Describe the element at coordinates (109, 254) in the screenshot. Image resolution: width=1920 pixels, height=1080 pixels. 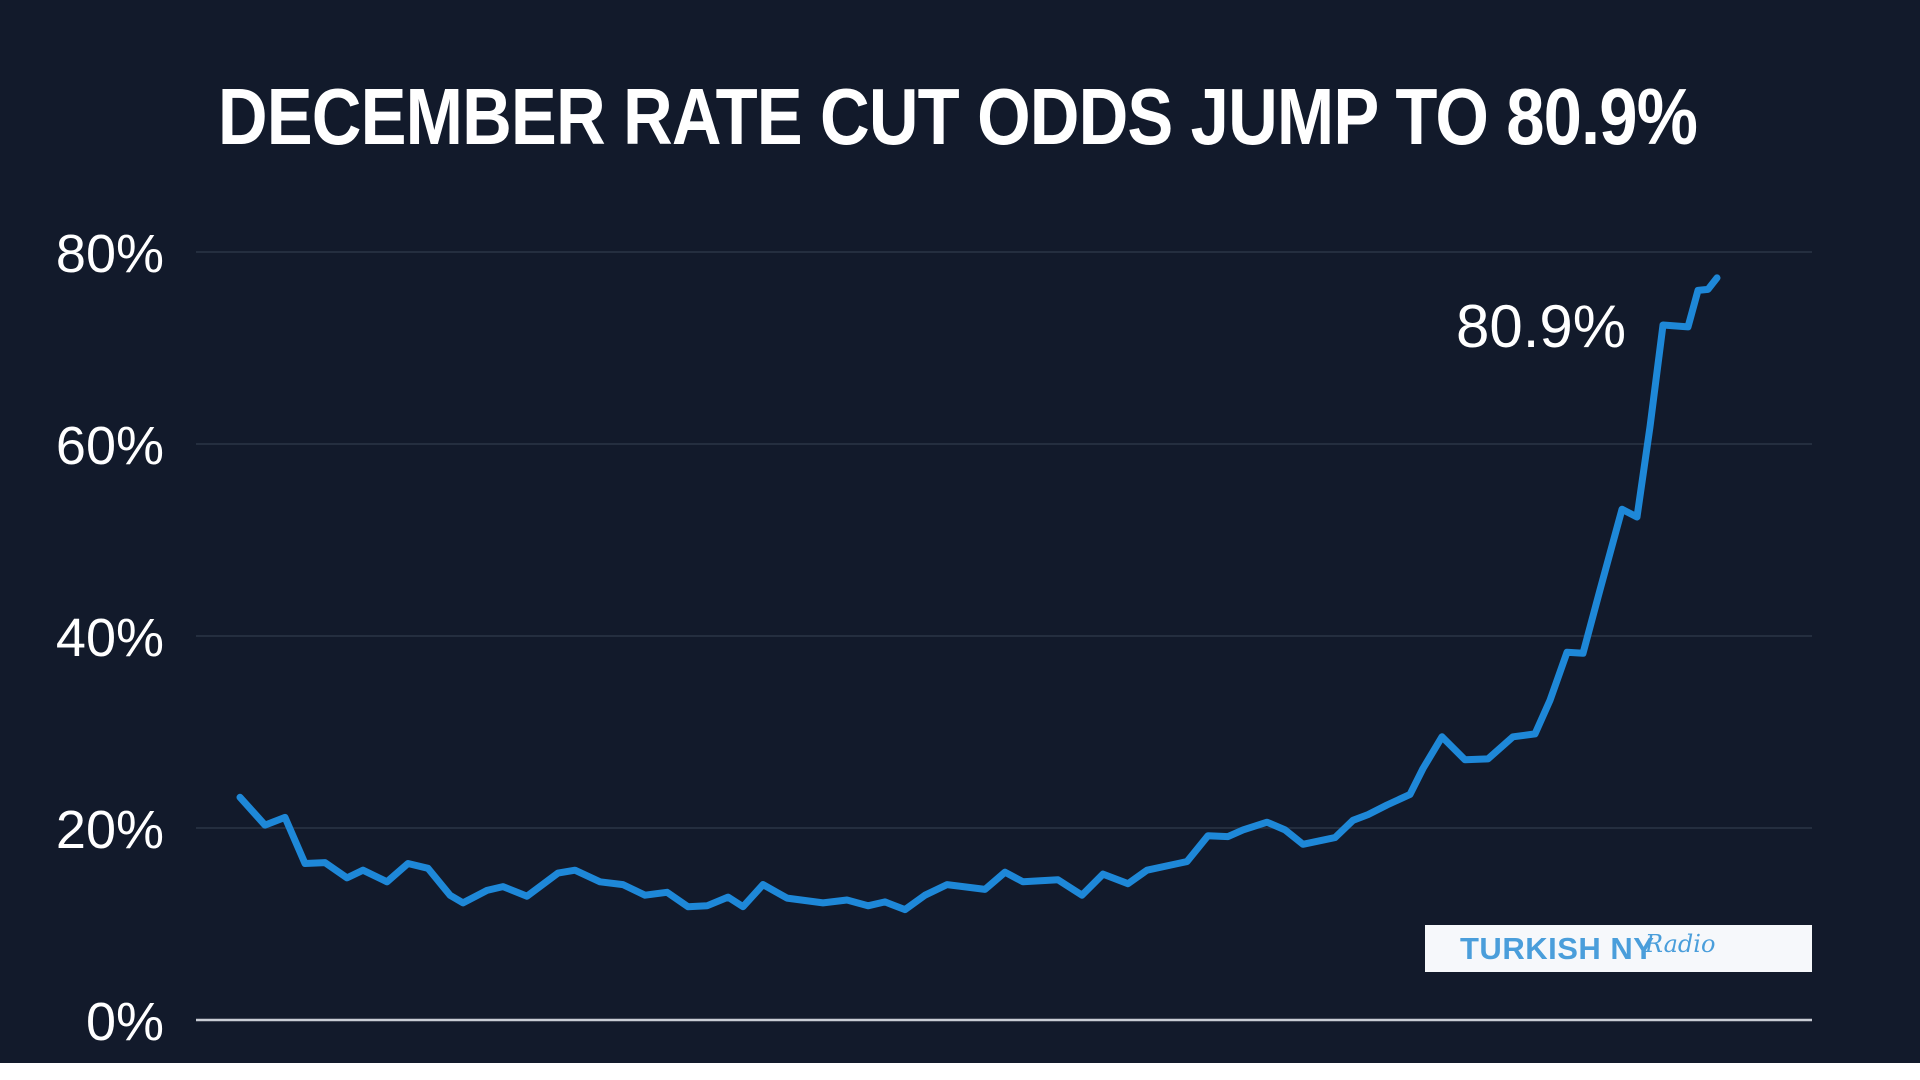
I see `y-tick-label-80: 80%` at that location.